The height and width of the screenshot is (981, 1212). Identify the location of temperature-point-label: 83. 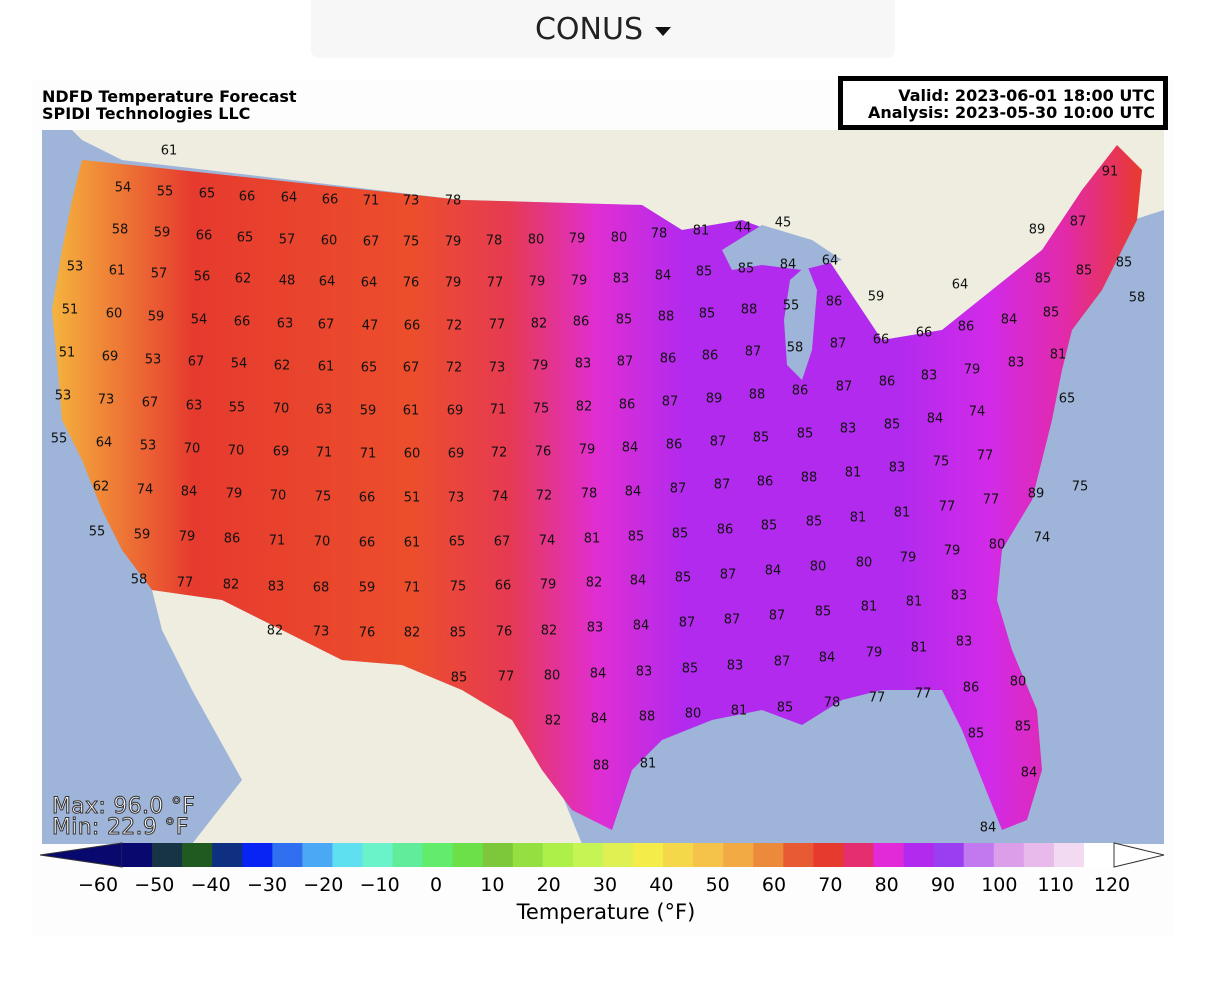
(735, 666).